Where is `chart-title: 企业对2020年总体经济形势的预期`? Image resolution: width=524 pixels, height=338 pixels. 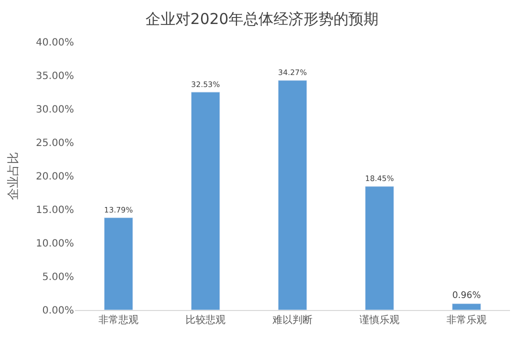
chart-title: 企业对2020年总体经济形势的预期 is located at coordinates (262, 19).